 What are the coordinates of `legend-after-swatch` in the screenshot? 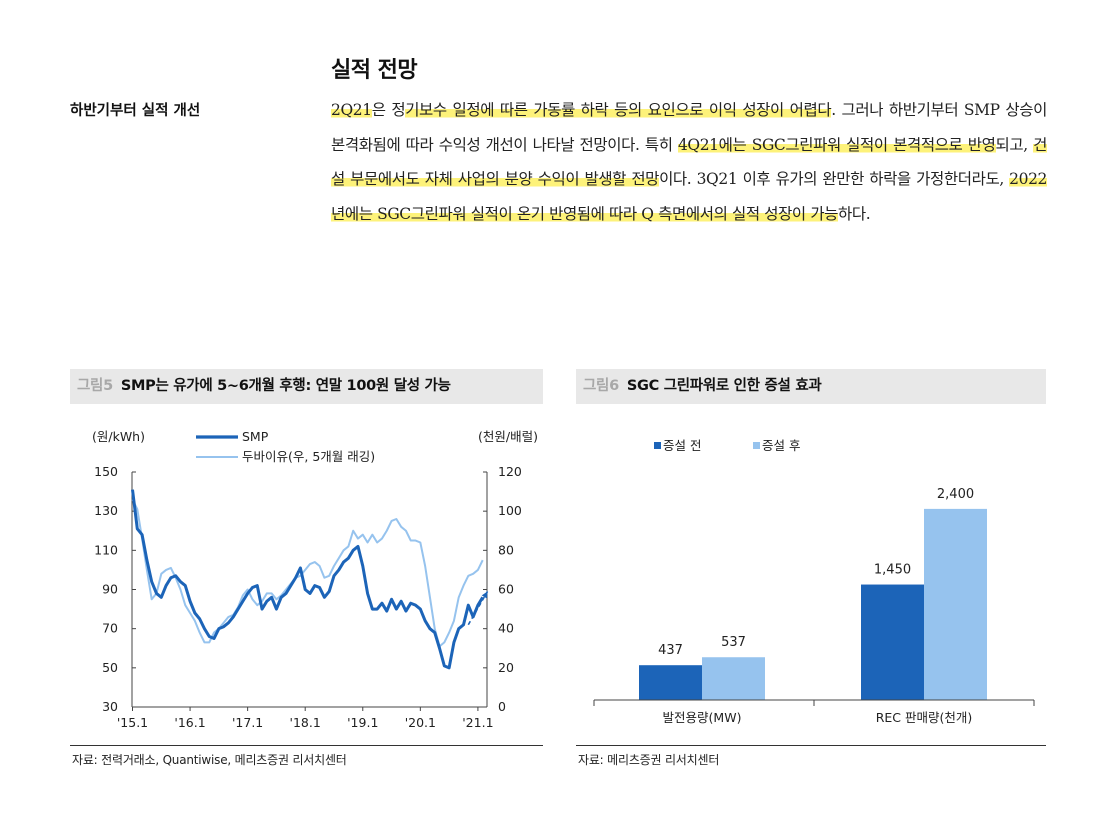 It's located at (756, 445).